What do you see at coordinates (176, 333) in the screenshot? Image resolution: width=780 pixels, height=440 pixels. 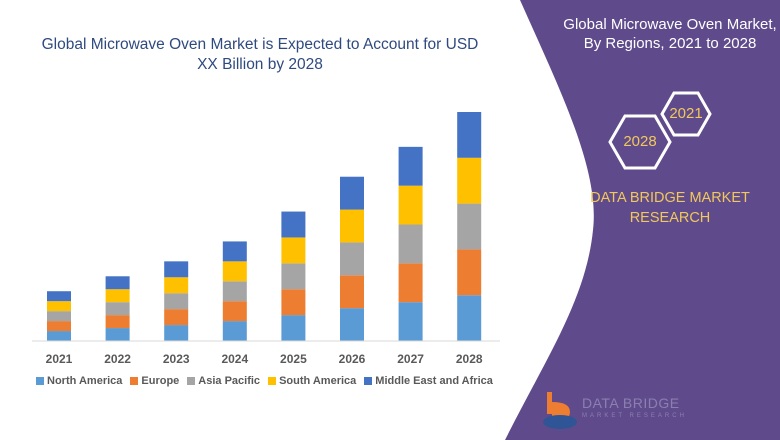 I see `bar-2023-north-america` at bounding box center [176, 333].